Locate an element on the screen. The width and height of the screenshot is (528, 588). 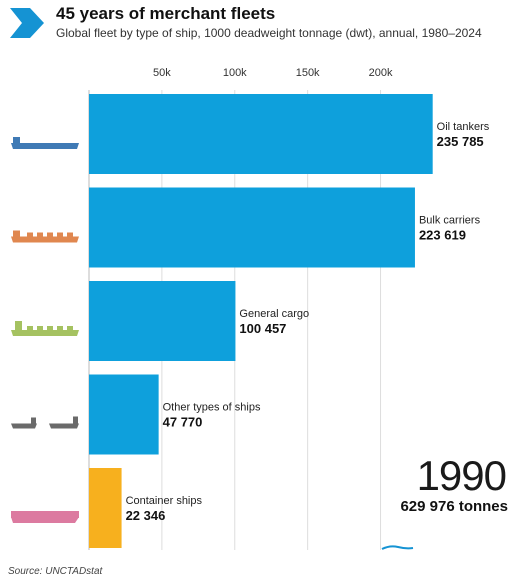
source-note: Source: UNCTADstat is located at coordinates (55, 571).